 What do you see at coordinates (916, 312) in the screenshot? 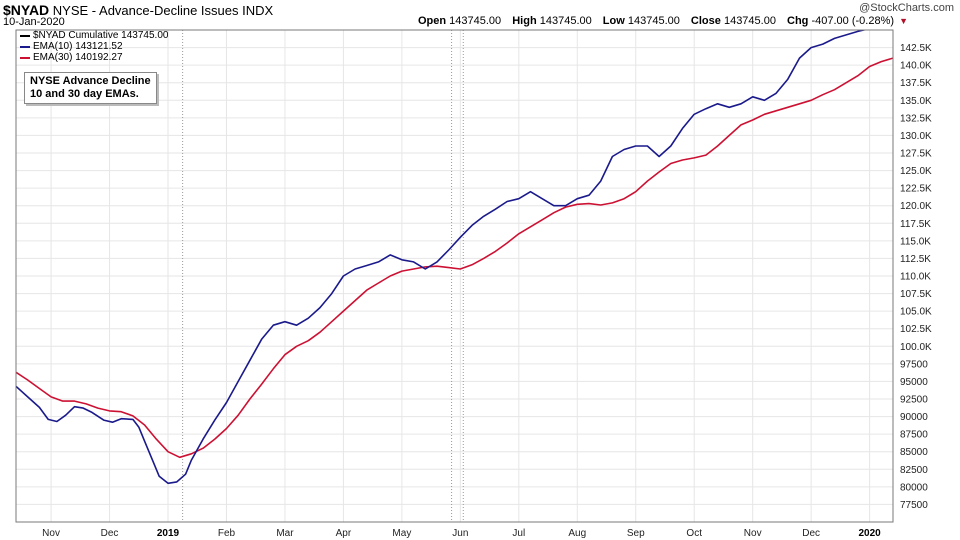
I see `y-tick-label: 105.0K` at bounding box center [916, 312].